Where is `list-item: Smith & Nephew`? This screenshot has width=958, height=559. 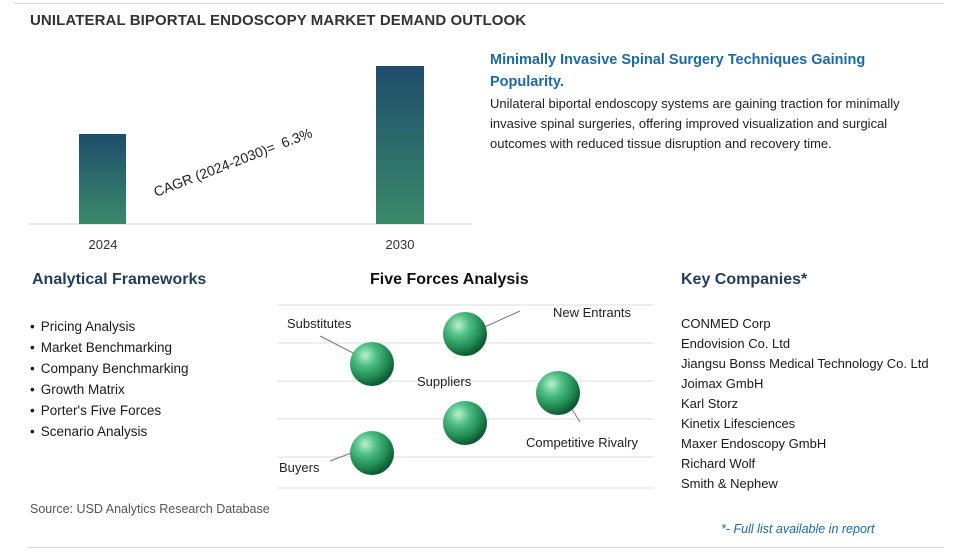 list-item: Smith & Nephew is located at coordinates (729, 483).